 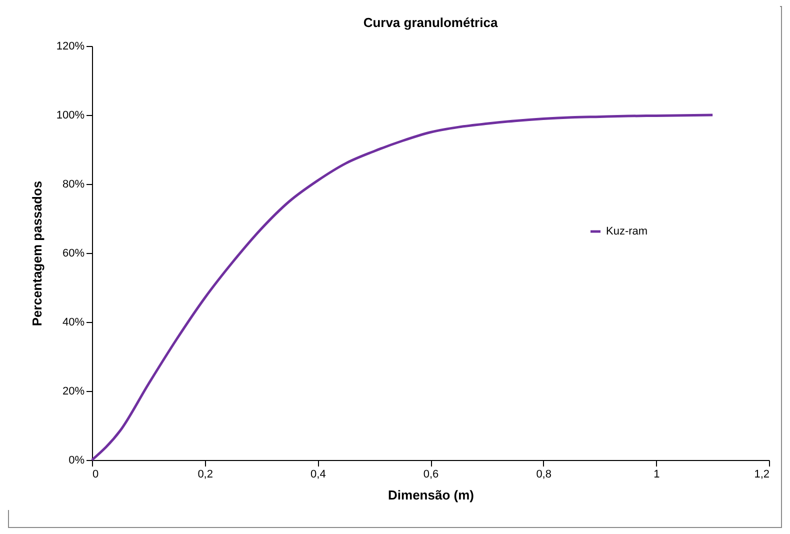 I want to click on x-tick-label: 0, so click(x=95, y=474).